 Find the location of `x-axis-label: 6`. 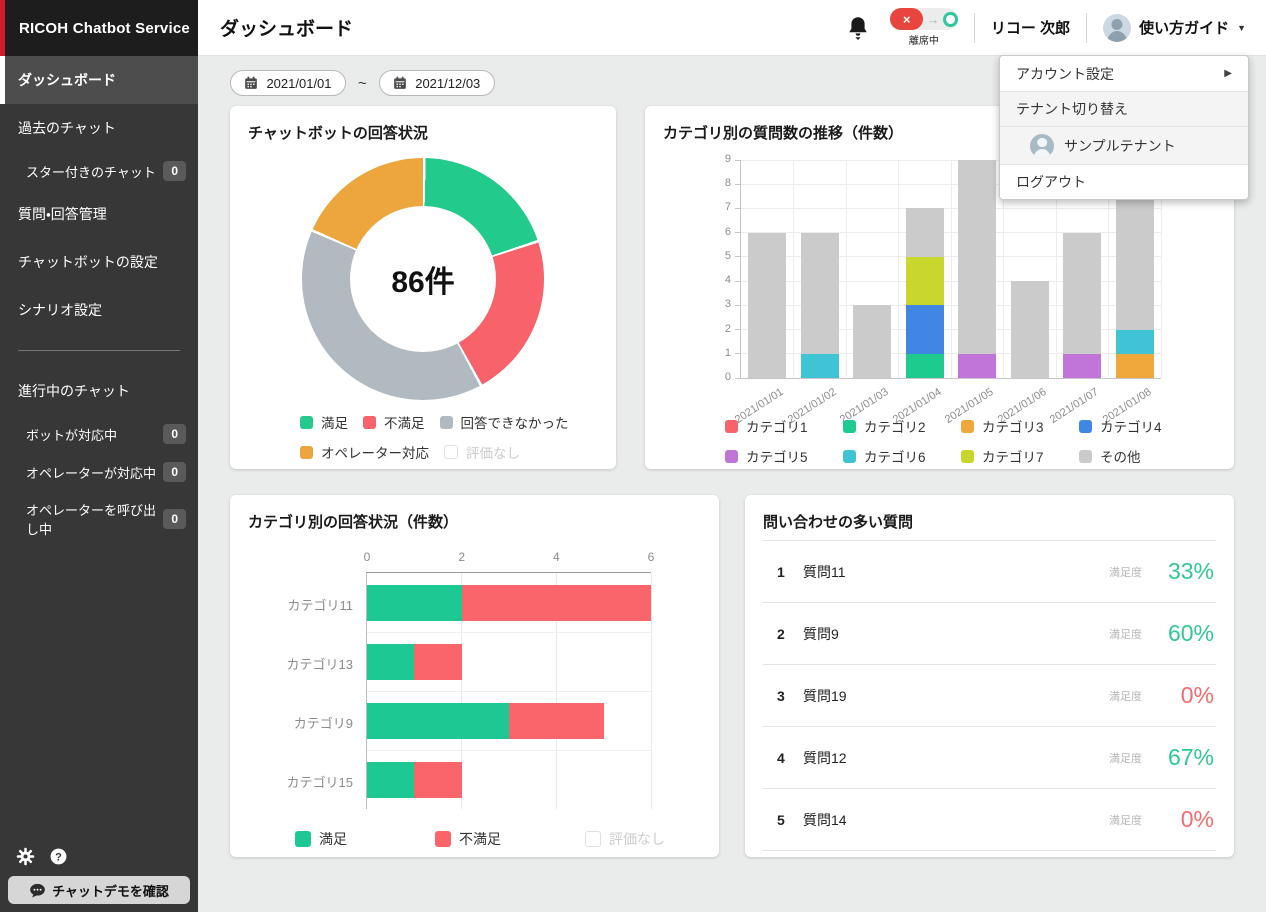

x-axis-label: 6 is located at coordinates (651, 557).